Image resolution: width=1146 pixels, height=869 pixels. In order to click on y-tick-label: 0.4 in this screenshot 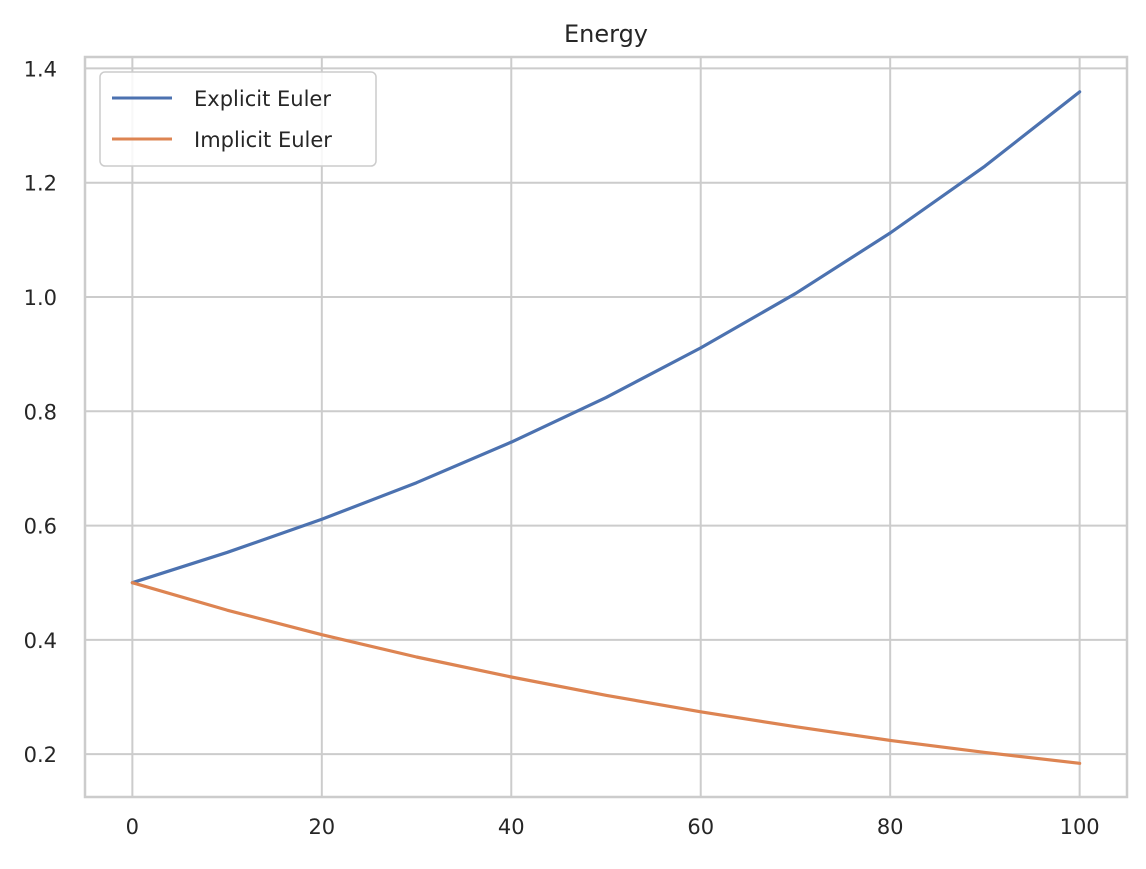, I will do `click(40, 641)`.